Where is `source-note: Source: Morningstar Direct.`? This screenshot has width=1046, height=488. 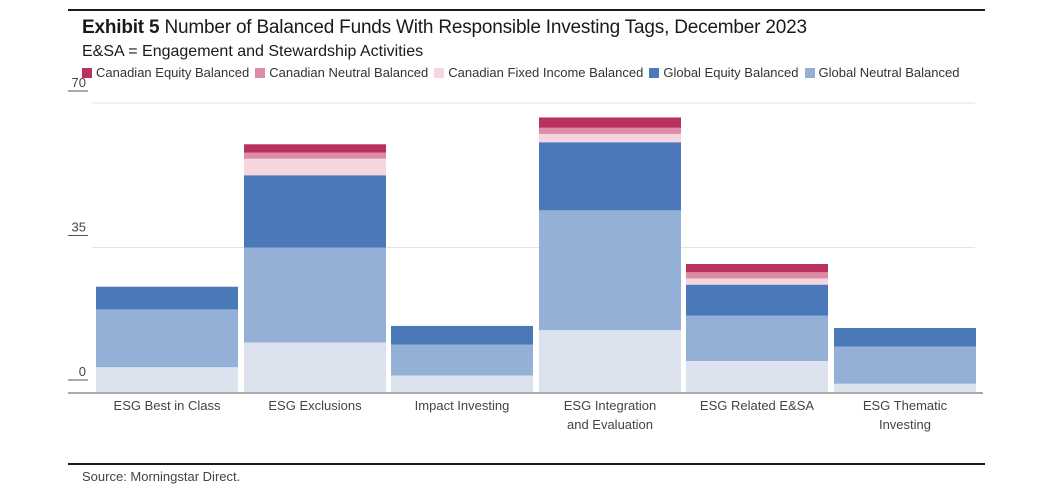
source-note: Source: Morningstar Direct. is located at coordinates (161, 476).